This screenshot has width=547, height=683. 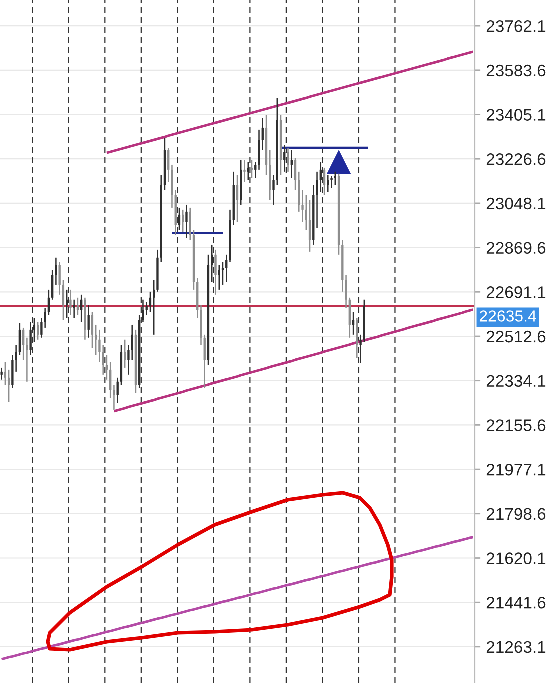 I want to click on y-tick-label: 22512.6, so click(x=516, y=336).